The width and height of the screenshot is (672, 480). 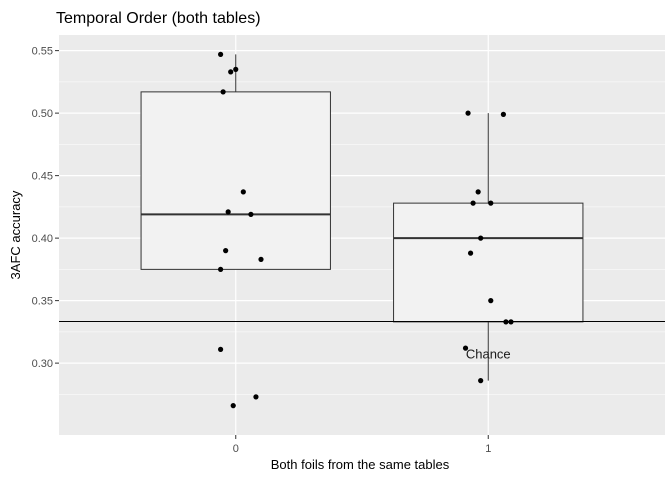 What do you see at coordinates (42, 239) in the screenshot?
I see `y-tick-label: 0.40` at bounding box center [42, 239].